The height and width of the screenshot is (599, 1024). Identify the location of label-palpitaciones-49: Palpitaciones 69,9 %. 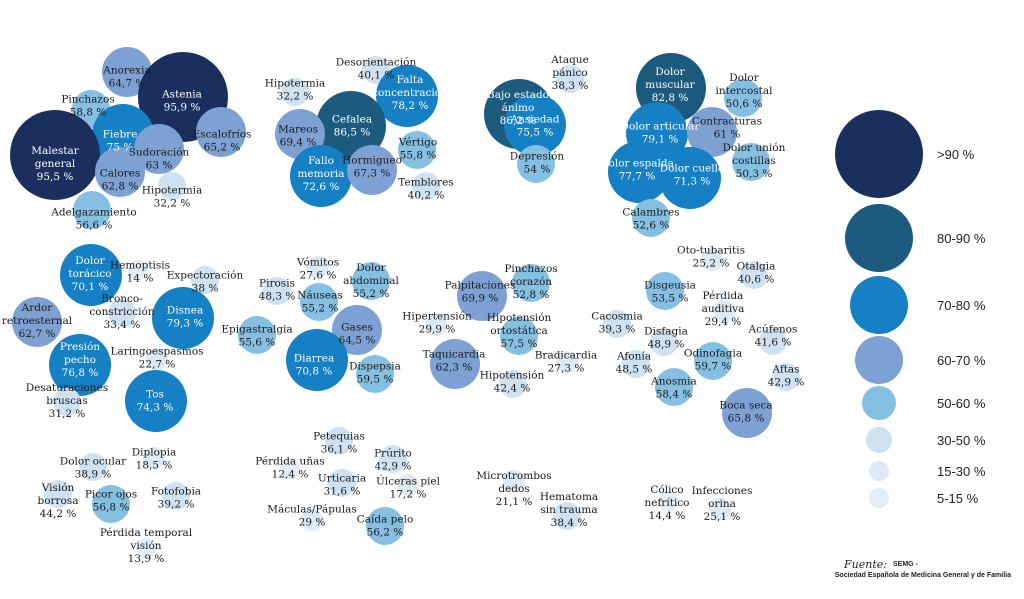
(480, 292).